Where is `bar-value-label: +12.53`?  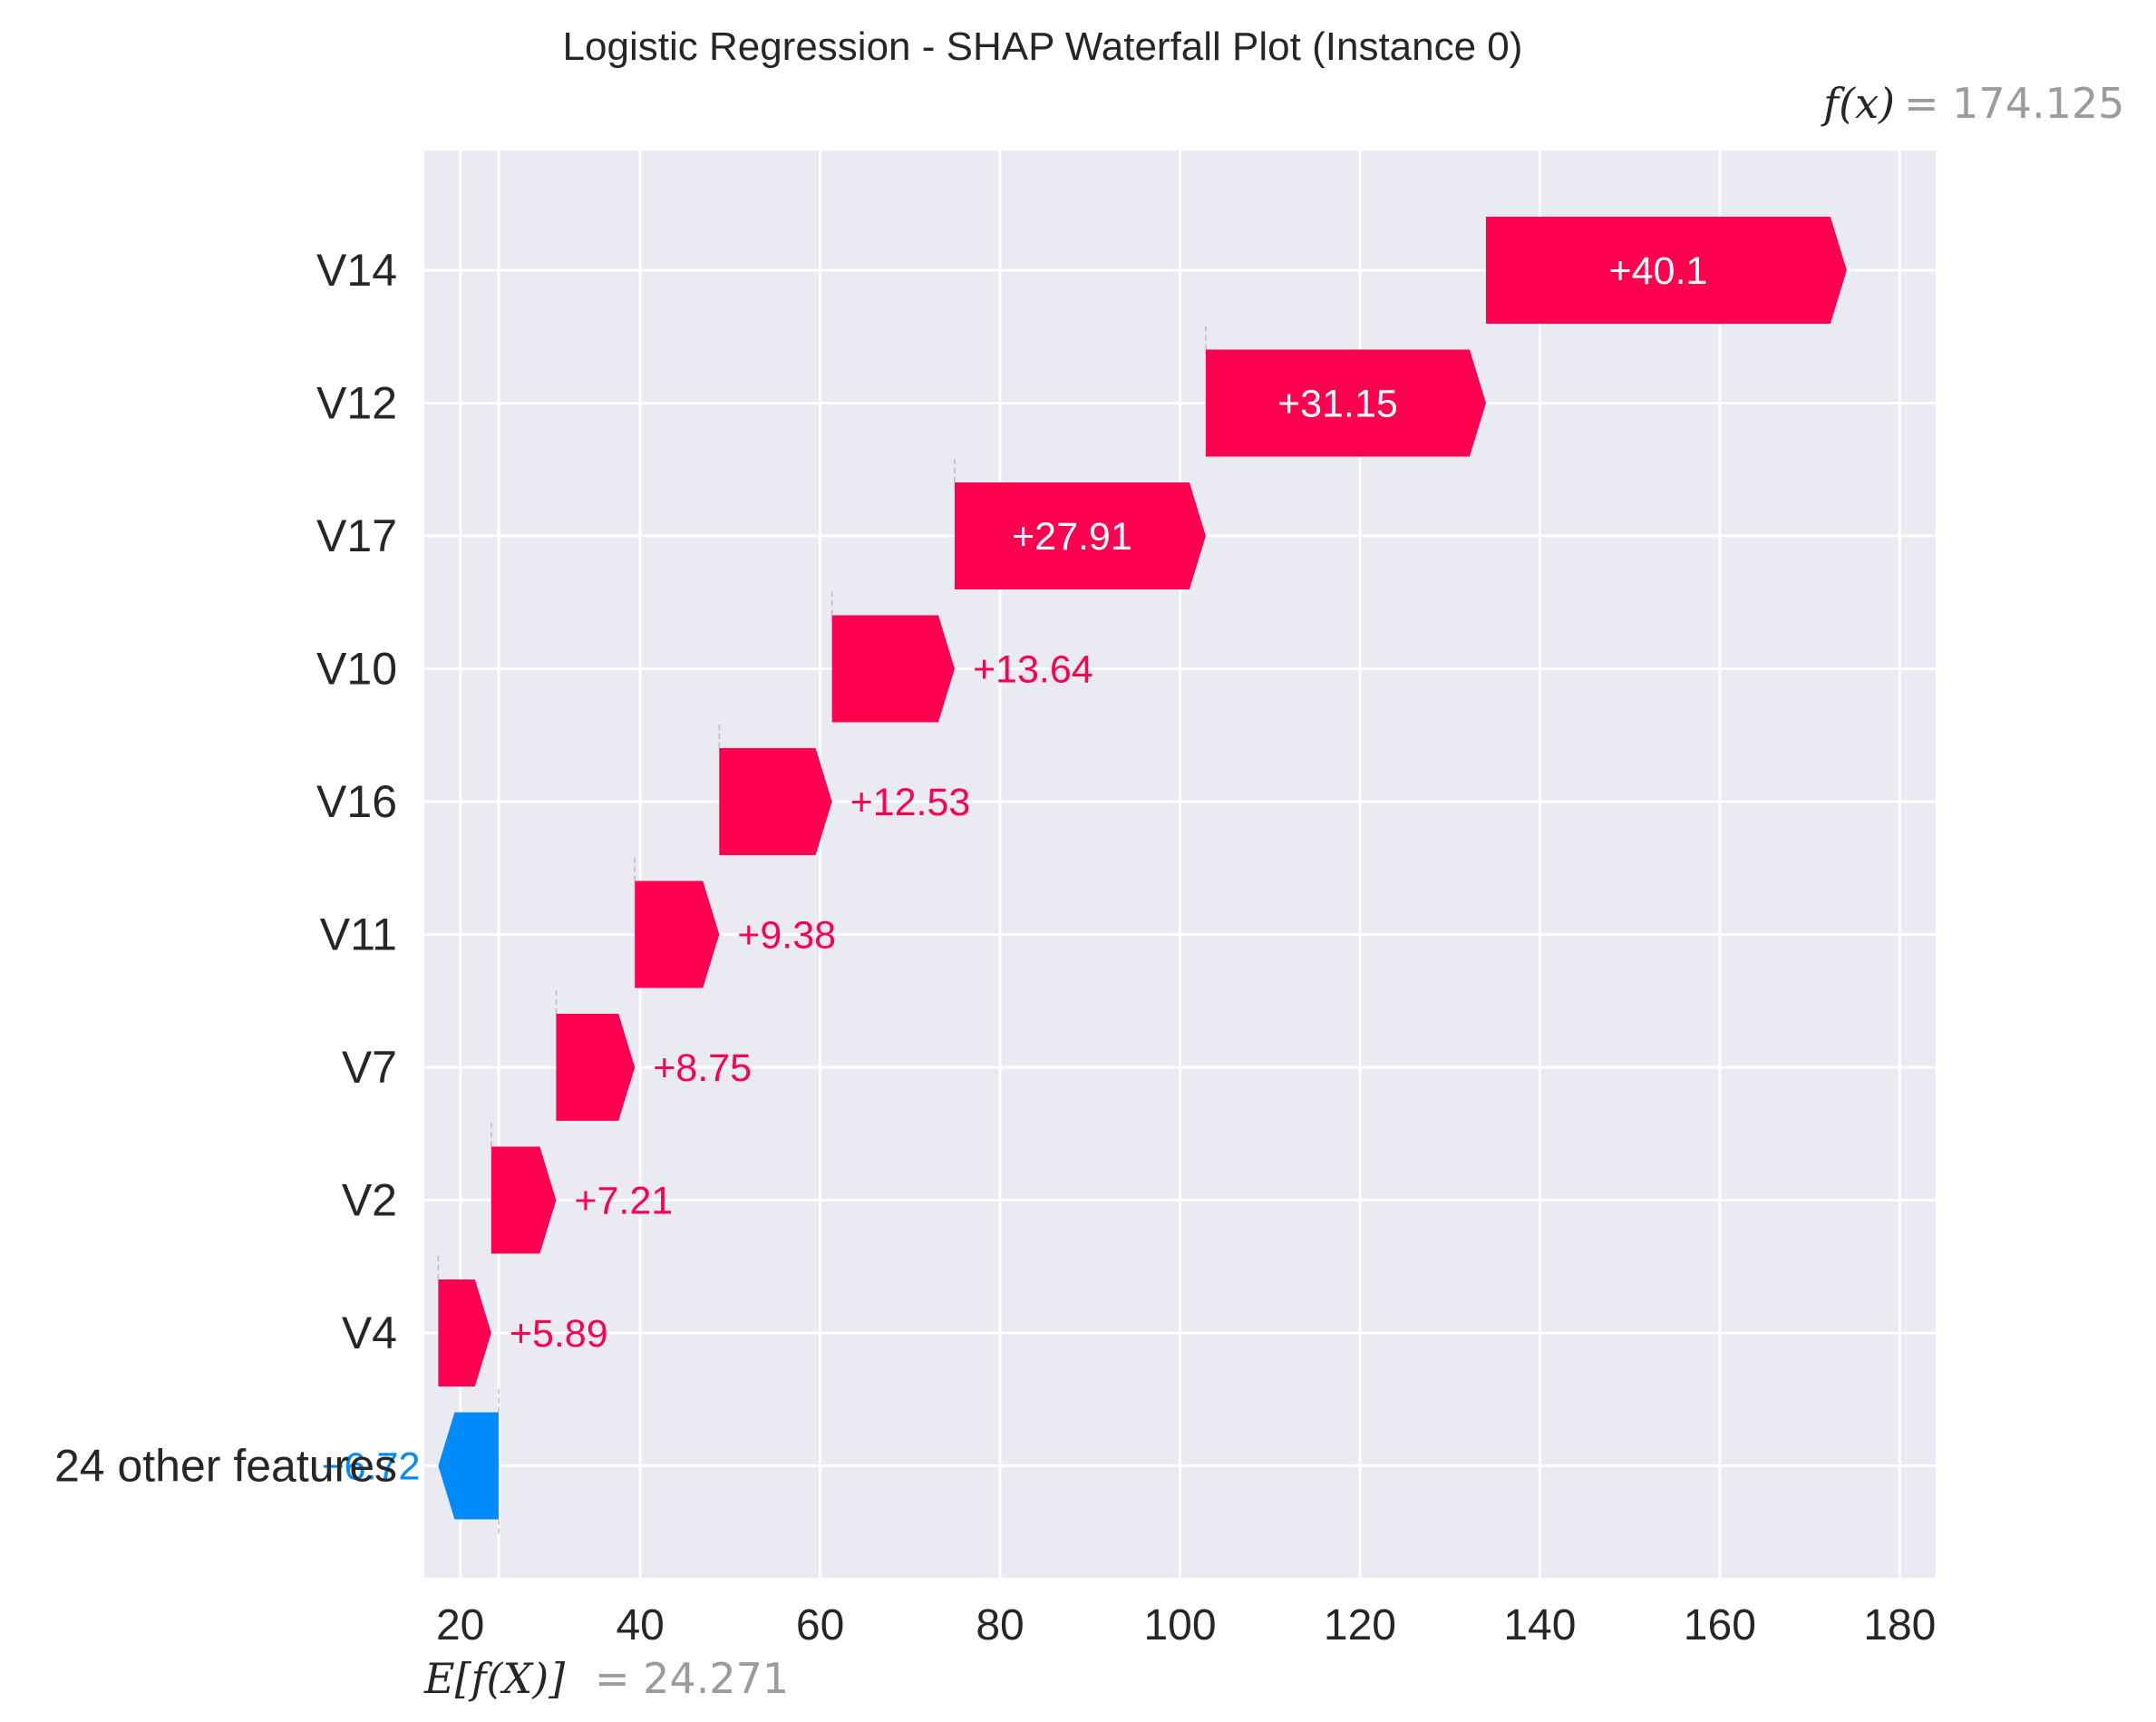
bar-value-label: +12.53 is located at coordinates (910, 802).